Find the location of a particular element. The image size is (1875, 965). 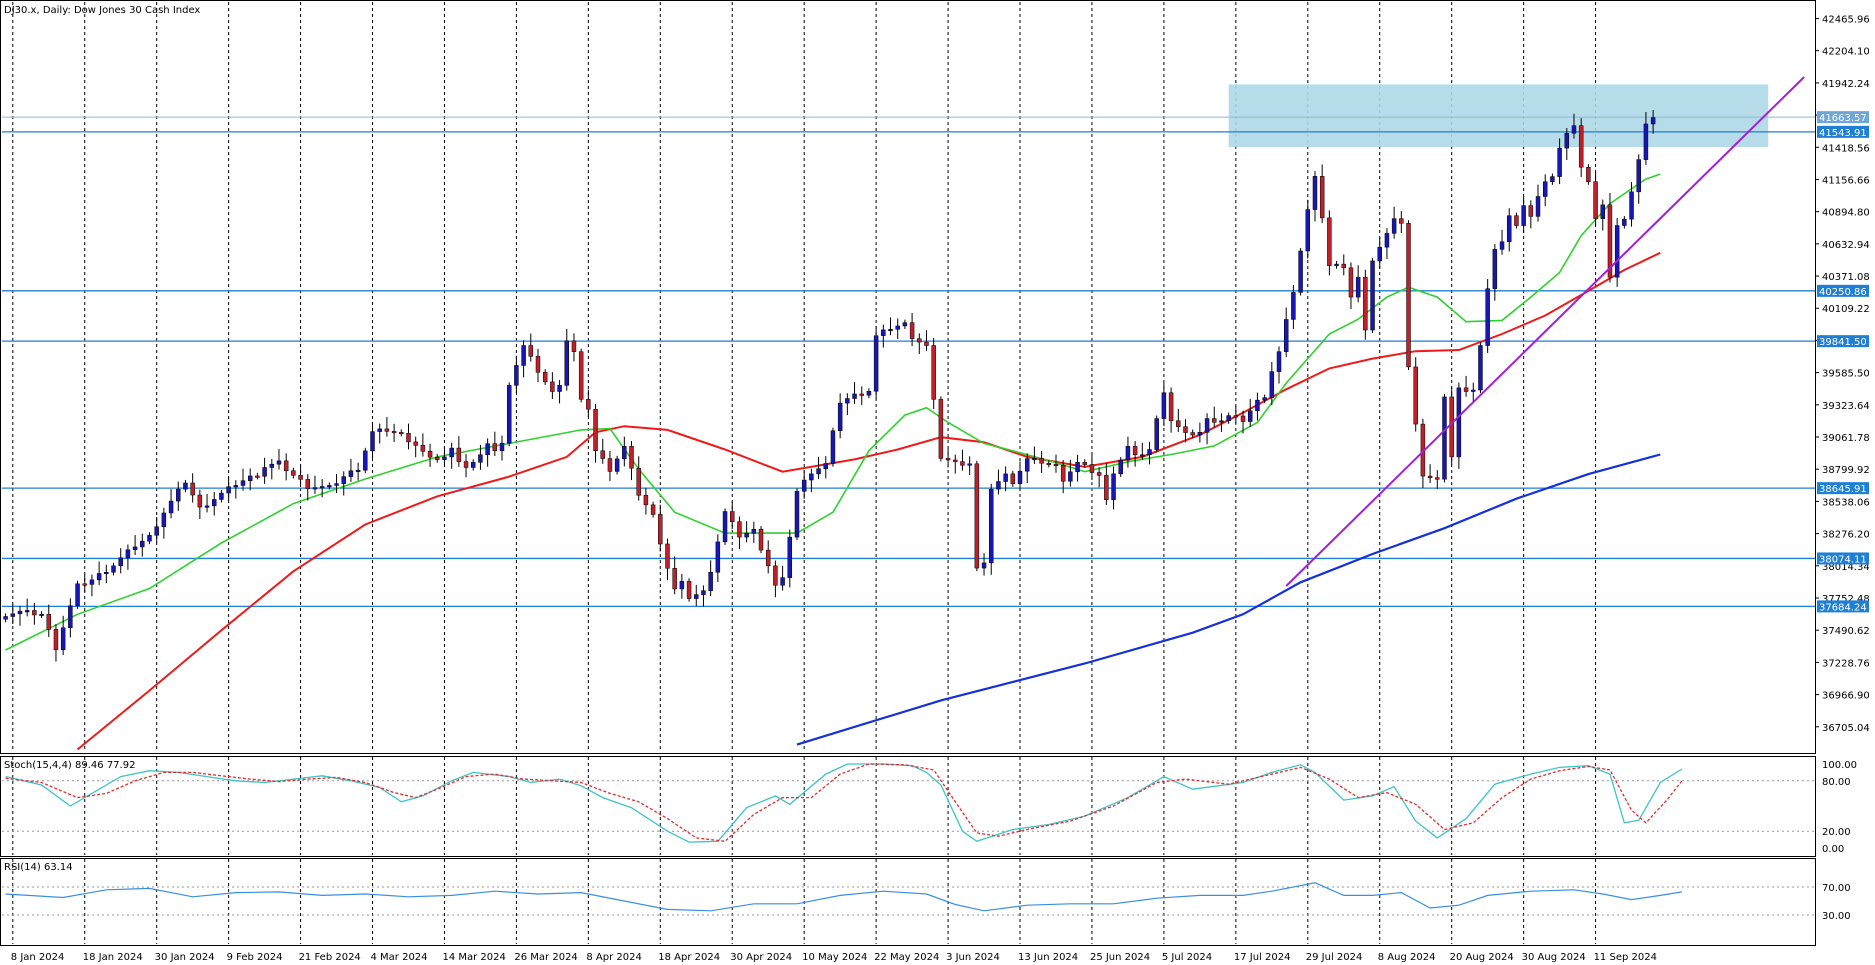

rsi-tick-label: 70.00 is located at coordinates (1836, 888).